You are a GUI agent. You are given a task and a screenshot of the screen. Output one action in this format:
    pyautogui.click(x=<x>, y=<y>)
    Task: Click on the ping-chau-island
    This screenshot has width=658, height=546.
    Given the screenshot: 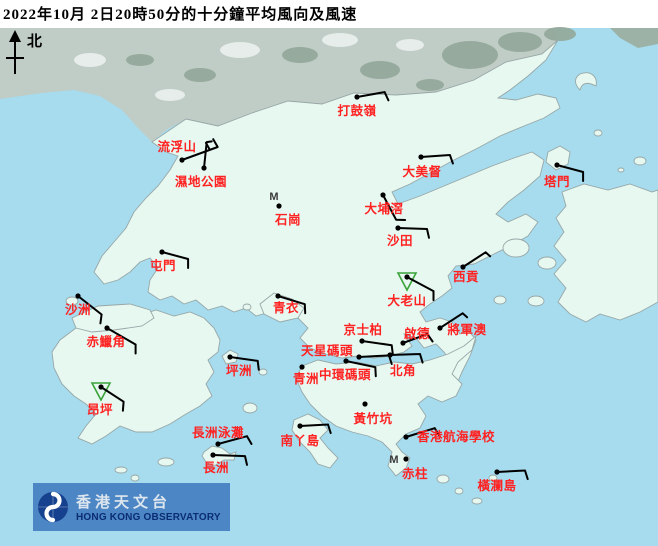 What is the action you would take?
    pyautogui.click(x=586, y=81)
    